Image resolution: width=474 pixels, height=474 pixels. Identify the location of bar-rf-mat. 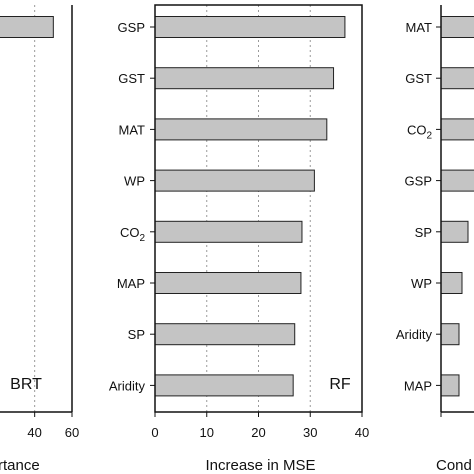
(241, 129).